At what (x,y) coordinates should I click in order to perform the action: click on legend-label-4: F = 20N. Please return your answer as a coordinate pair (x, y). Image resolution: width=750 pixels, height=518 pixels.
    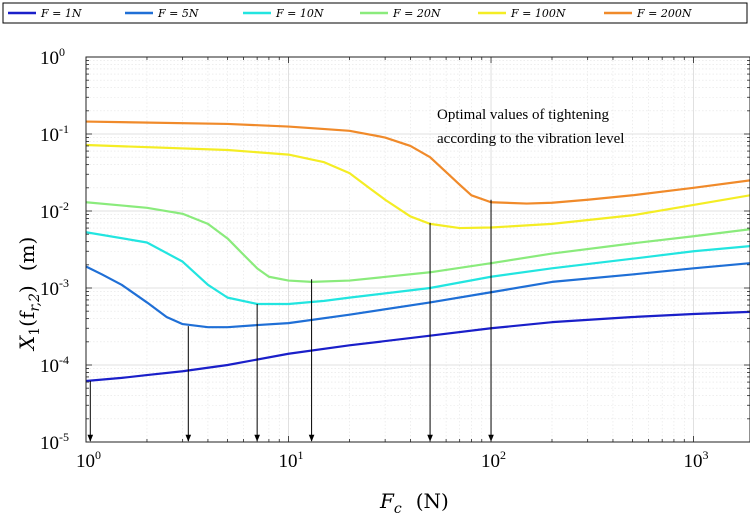
    Looking at the image, I should click on (416, 13).